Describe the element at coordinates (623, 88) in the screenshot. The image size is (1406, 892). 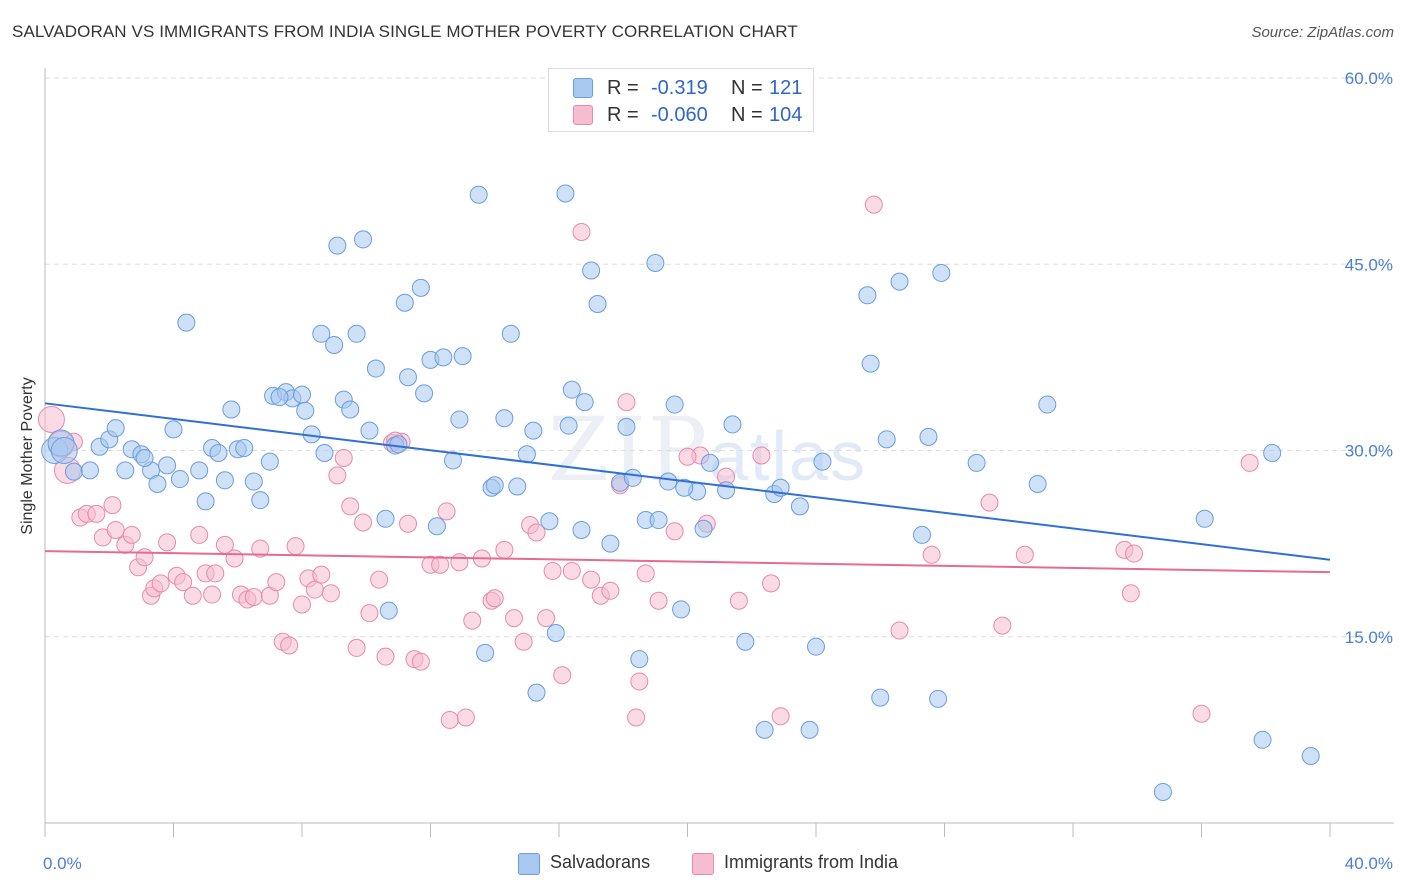
I see `legend-r-label: R =` at that location.